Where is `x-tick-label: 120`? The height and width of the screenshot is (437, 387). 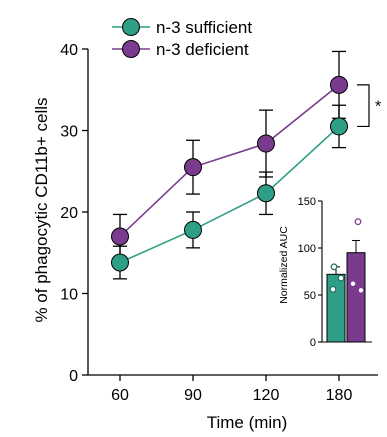 x-tick-label: 120 is located at coordinates (266, 395).